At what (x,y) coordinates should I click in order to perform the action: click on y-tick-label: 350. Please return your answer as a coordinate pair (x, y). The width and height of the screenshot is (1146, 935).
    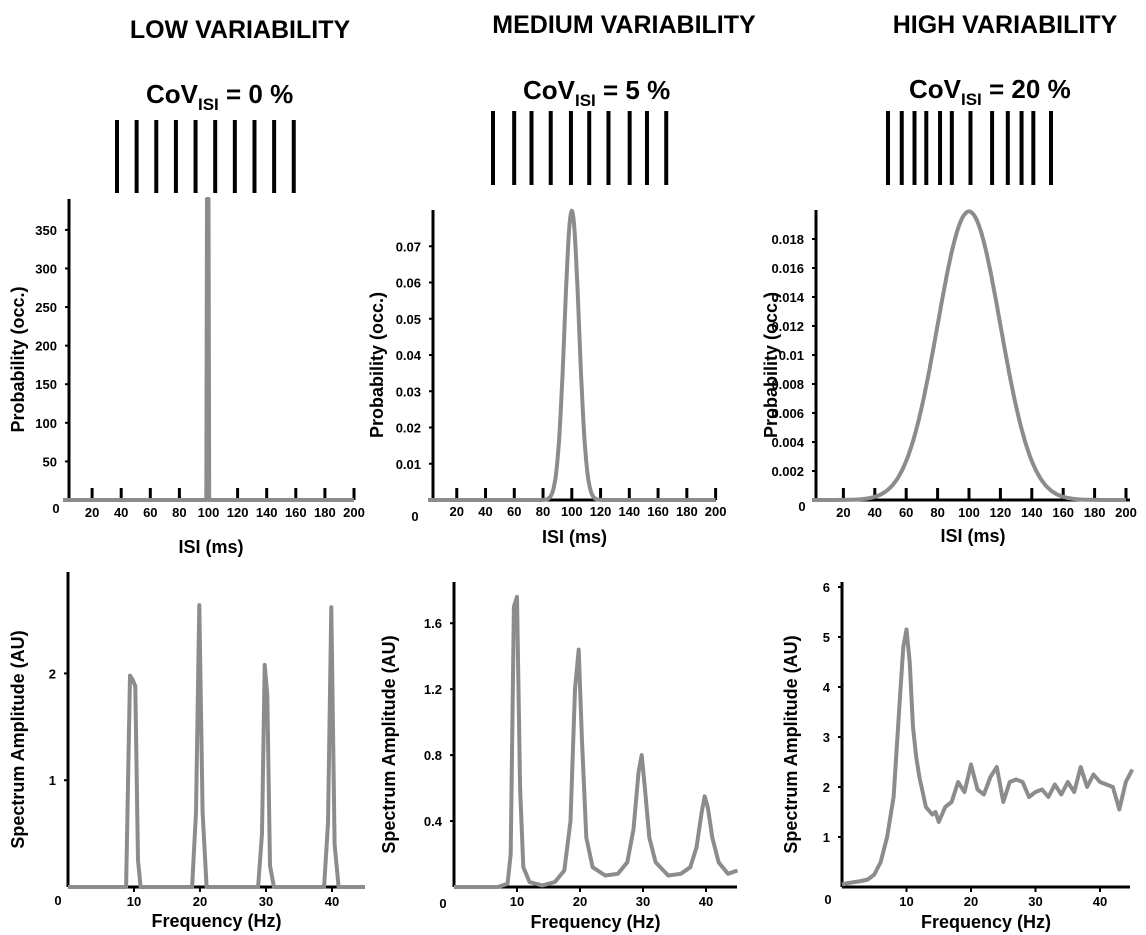
    Looking at the image, I should click on (46, 230).